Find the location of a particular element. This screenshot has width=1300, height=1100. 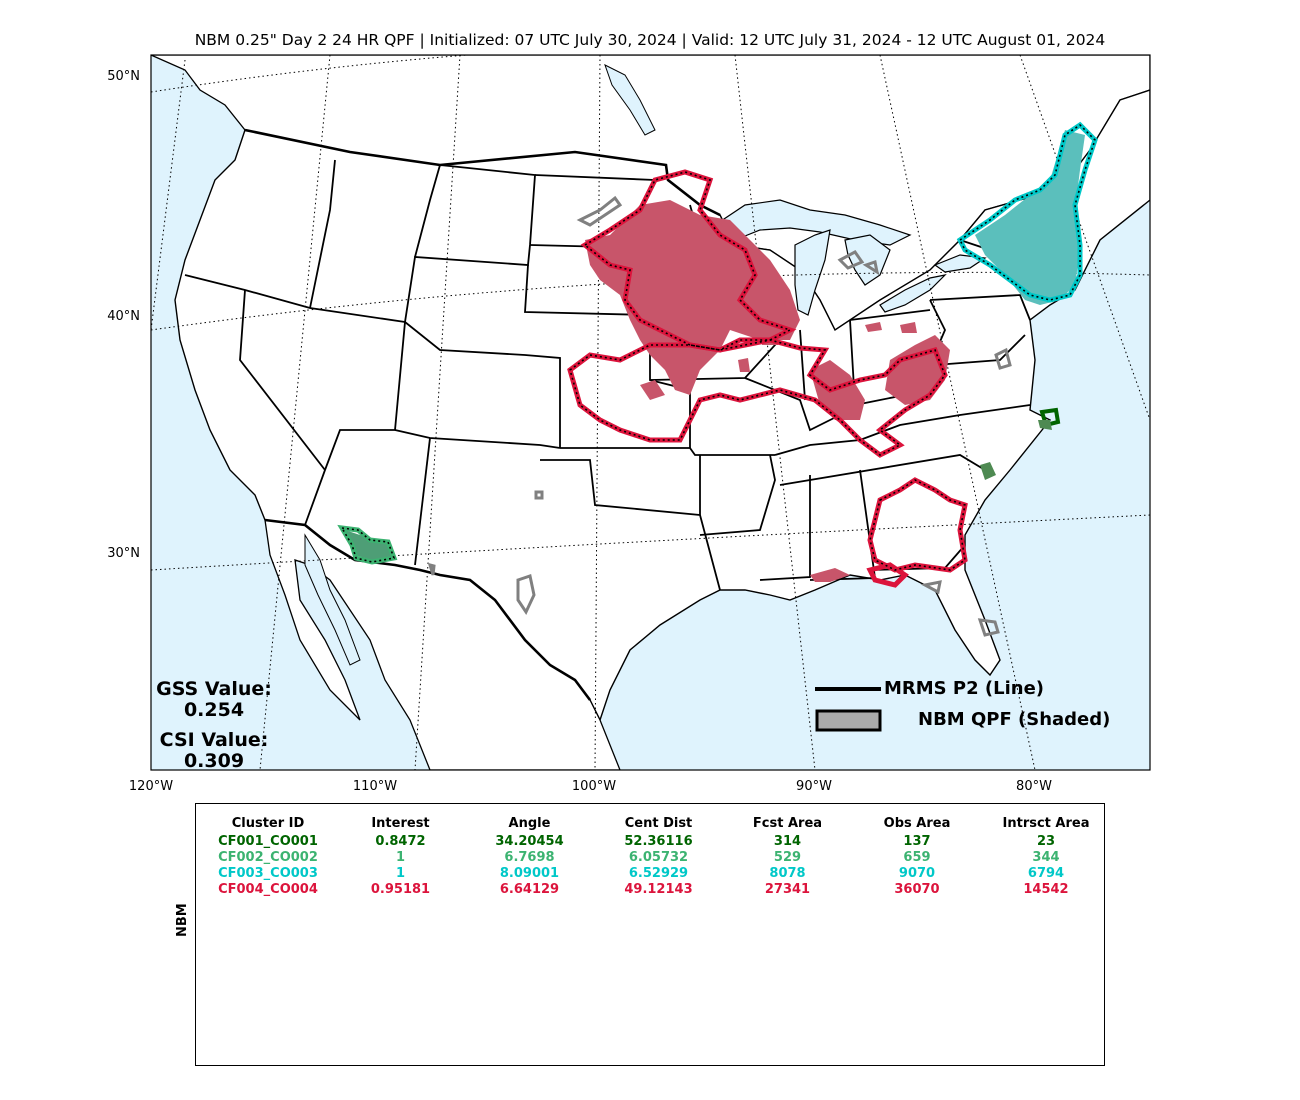

lat-label-30: 30°N is located at coordinates (123, 553).